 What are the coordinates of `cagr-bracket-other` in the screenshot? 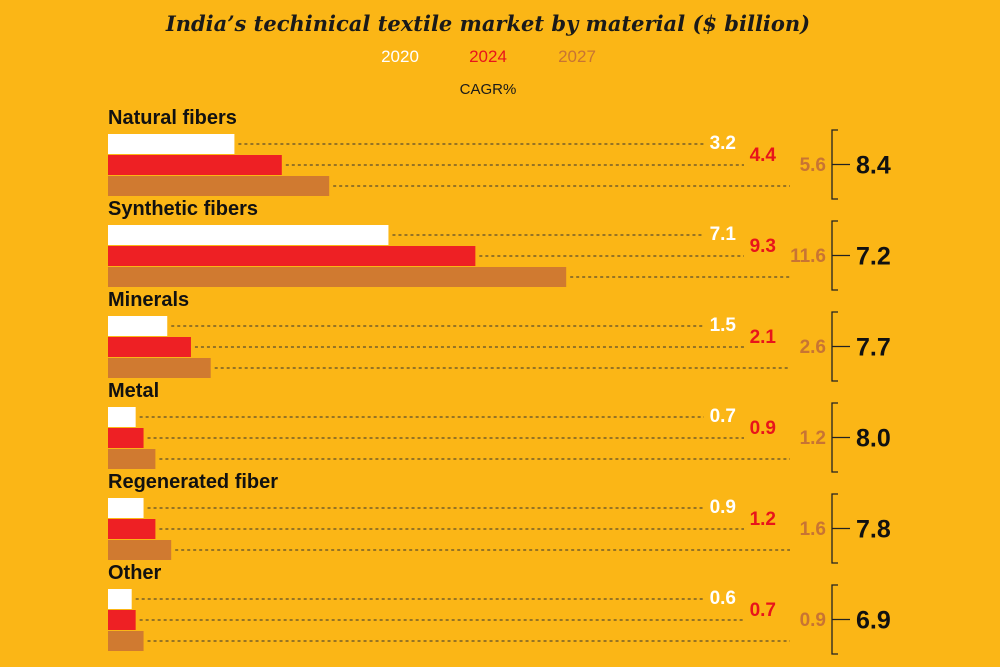 It's located at (840, 619).